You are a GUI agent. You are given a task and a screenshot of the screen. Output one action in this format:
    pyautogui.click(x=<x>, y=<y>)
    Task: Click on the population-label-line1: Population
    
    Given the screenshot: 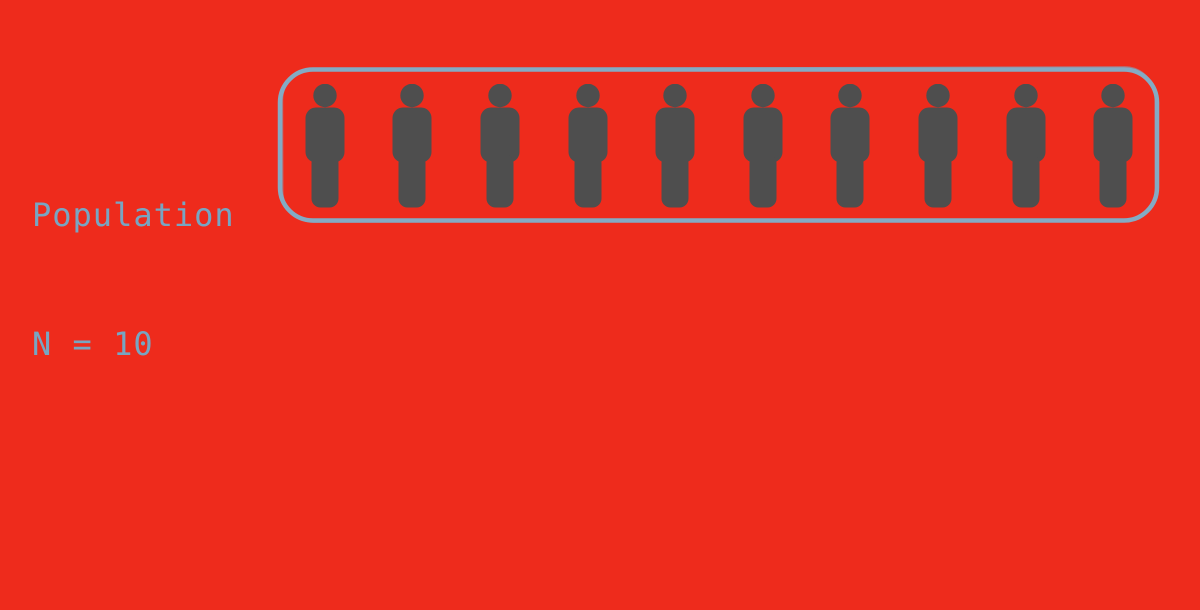 What is the action you would take?
    pyautogui.click(x=133, y=215)
    